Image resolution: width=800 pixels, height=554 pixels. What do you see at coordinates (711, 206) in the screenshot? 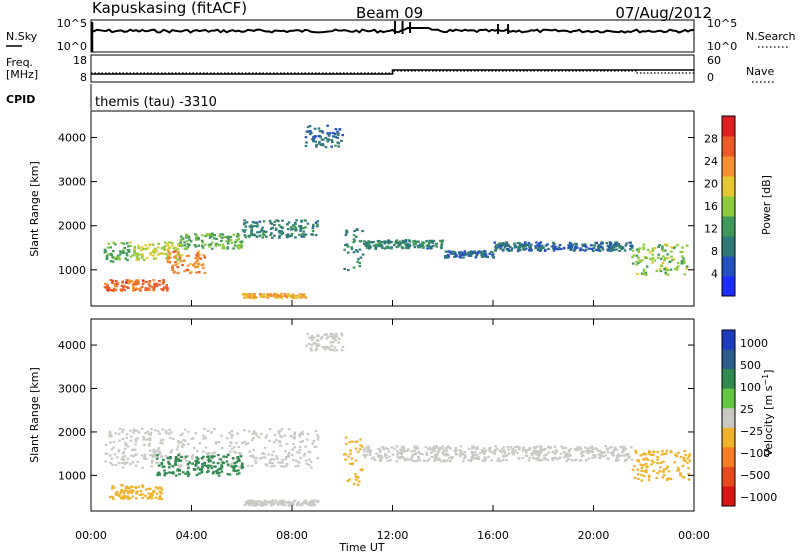
I see `colorbar-tick-label: 16` at bounding box center [711, 206].